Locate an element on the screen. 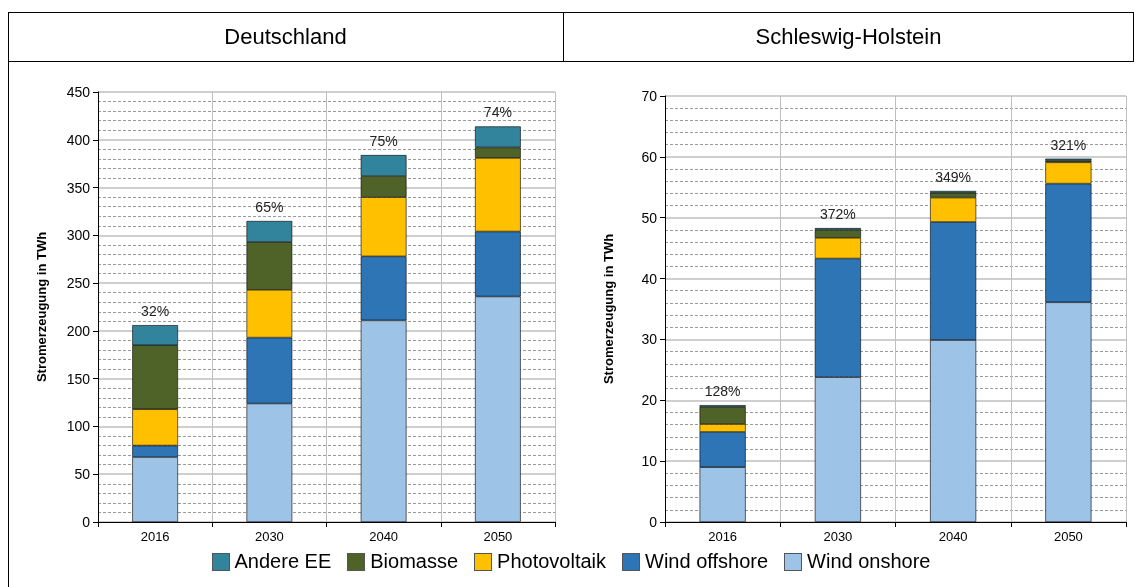  legend-label: Wind onshore is located at coordinates (869, 561).